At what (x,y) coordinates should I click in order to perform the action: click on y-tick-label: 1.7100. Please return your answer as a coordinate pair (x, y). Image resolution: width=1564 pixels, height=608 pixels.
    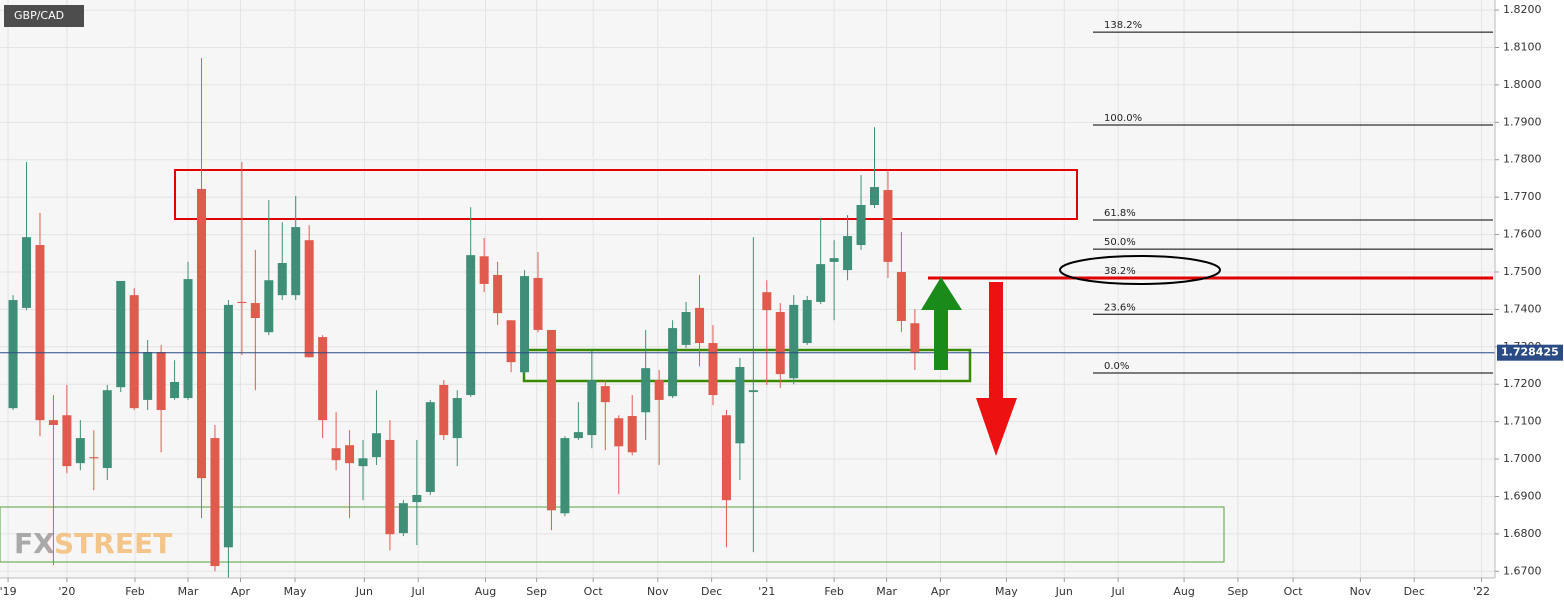
    Looking at the image, I should click on (1522, 421).